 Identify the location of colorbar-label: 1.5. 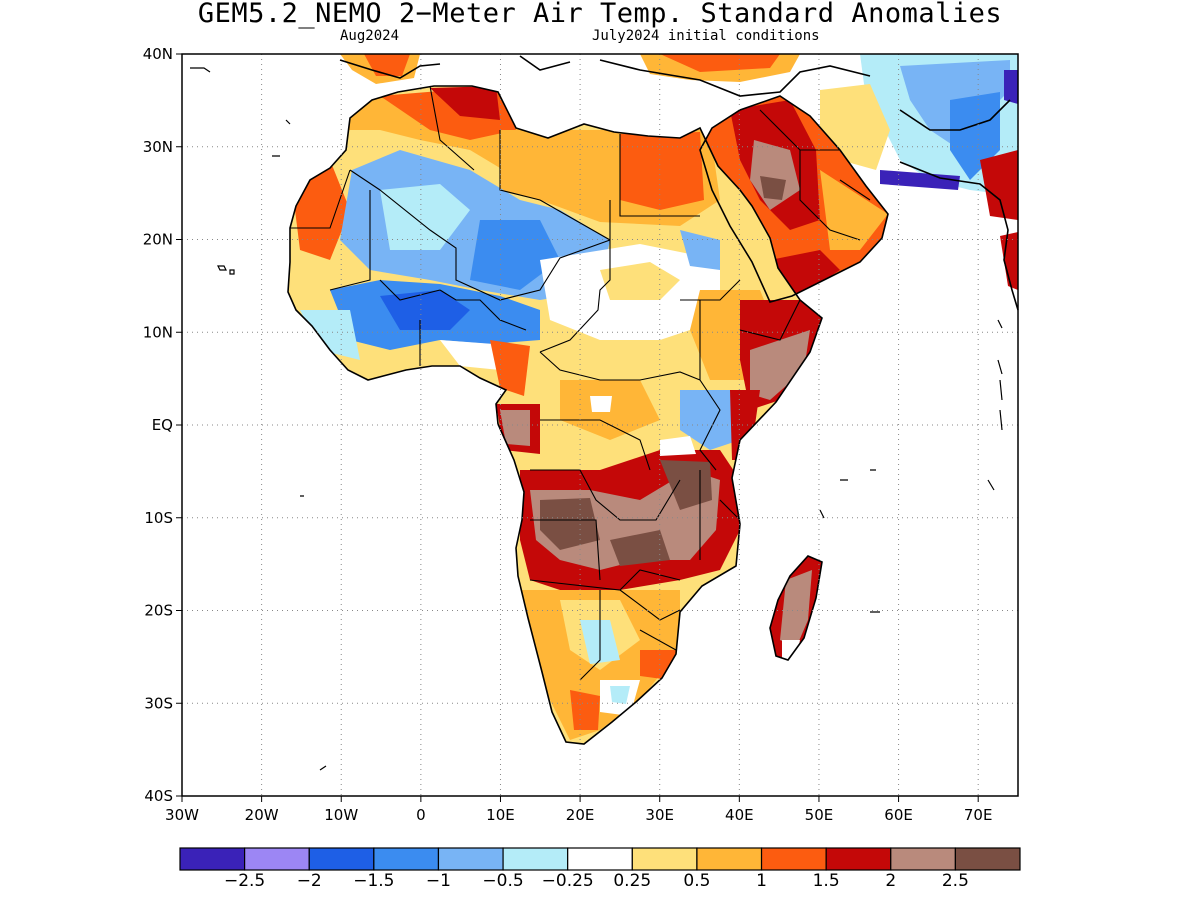
(826, 881).